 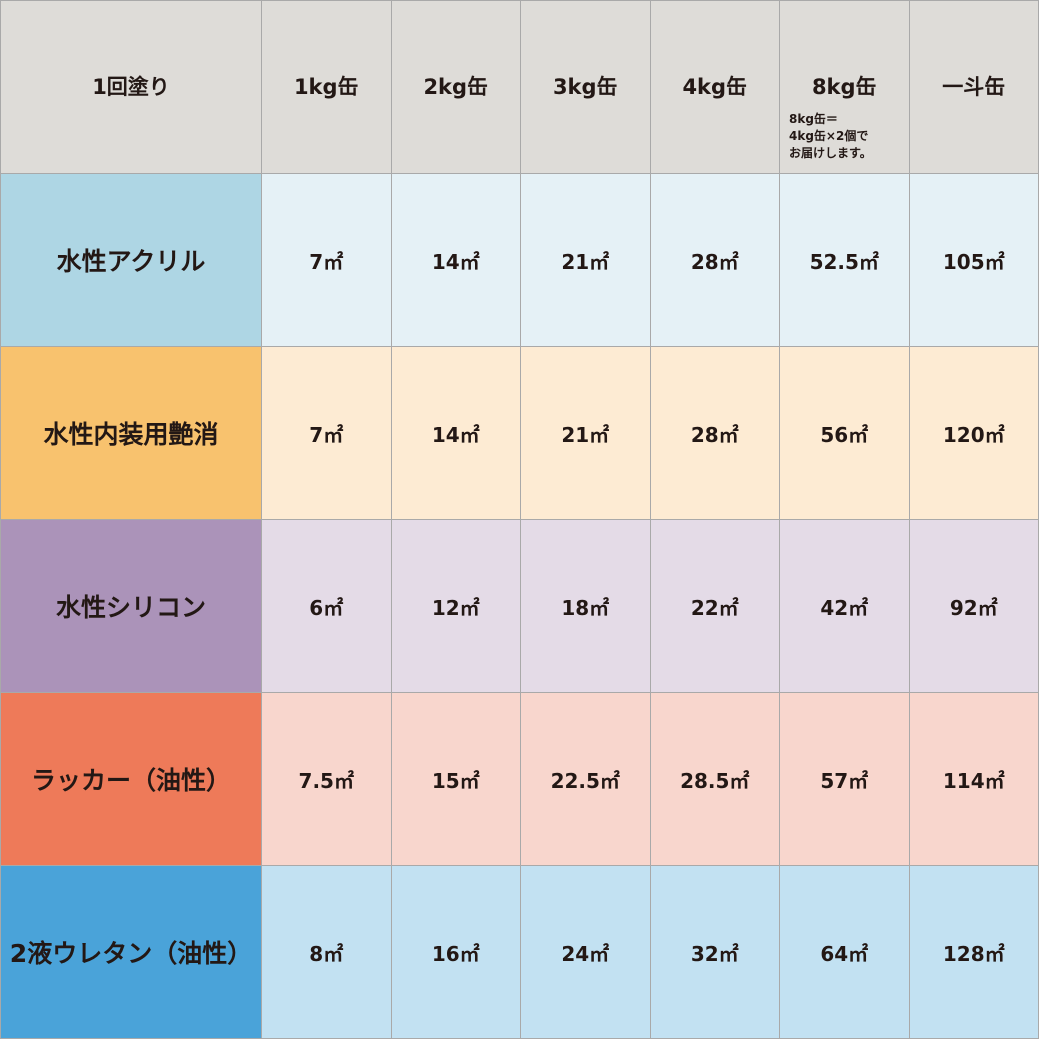 What do you see at coordinates (844, 952) in the screenshot?
I see `coverage-cell: 64㎡` at bounding box center [844, 952].